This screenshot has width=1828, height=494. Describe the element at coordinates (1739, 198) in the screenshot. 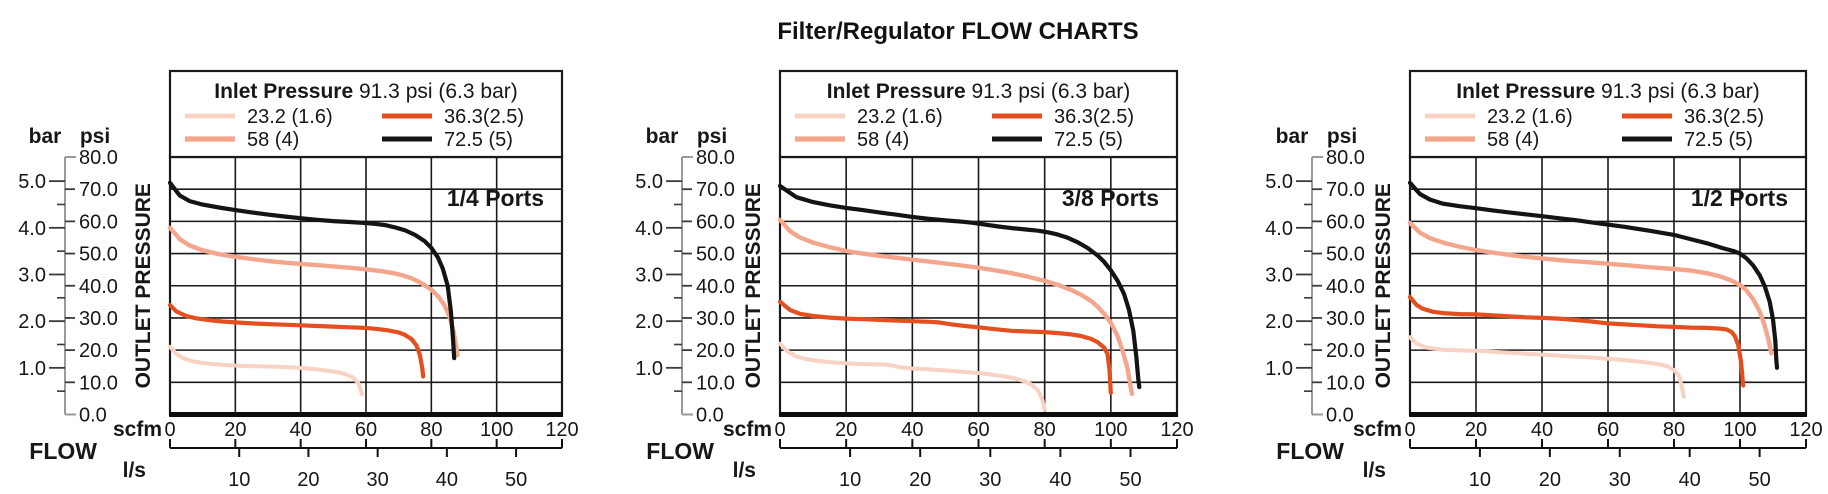

I see `port-label: 1/2 Ports` at that location.